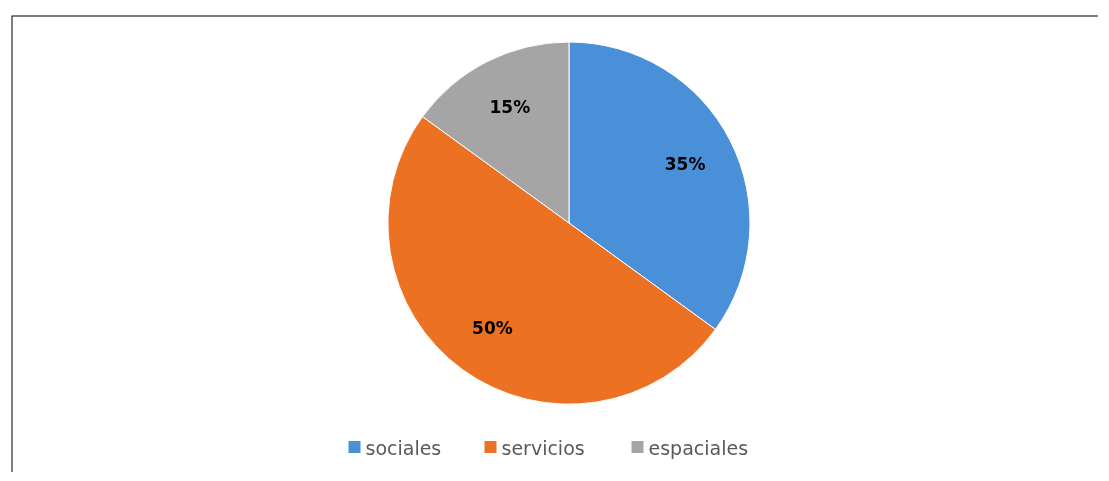 This screenshot has height=481, width=1109. Describe the element at coordinates (403, 448) in the screenshot. I see `legend-label: sociales` at that location.